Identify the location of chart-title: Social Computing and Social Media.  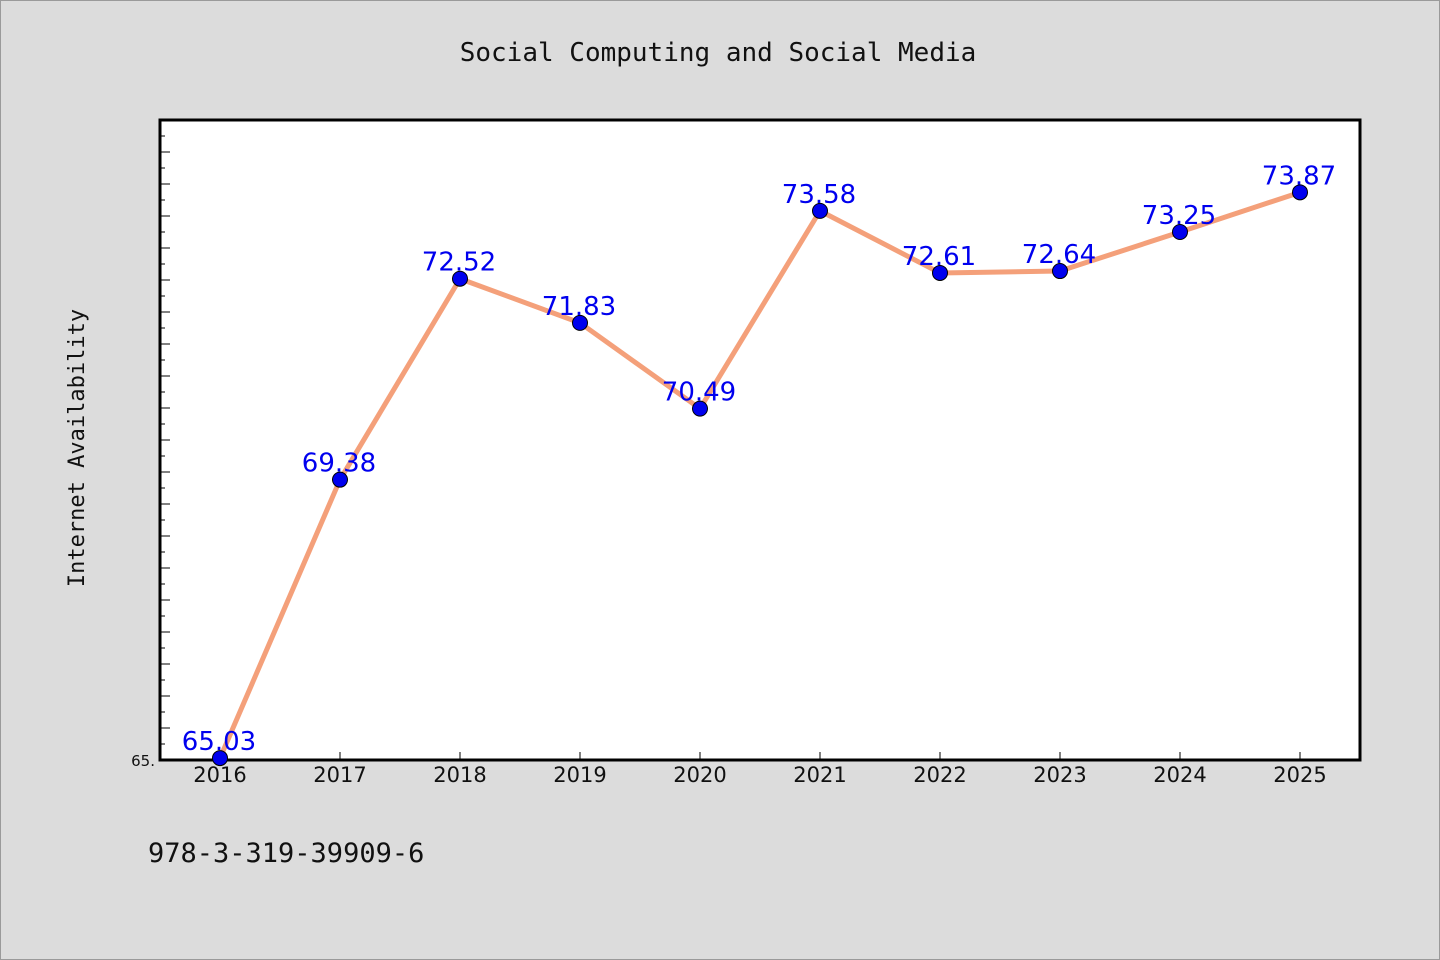
(718, 53).